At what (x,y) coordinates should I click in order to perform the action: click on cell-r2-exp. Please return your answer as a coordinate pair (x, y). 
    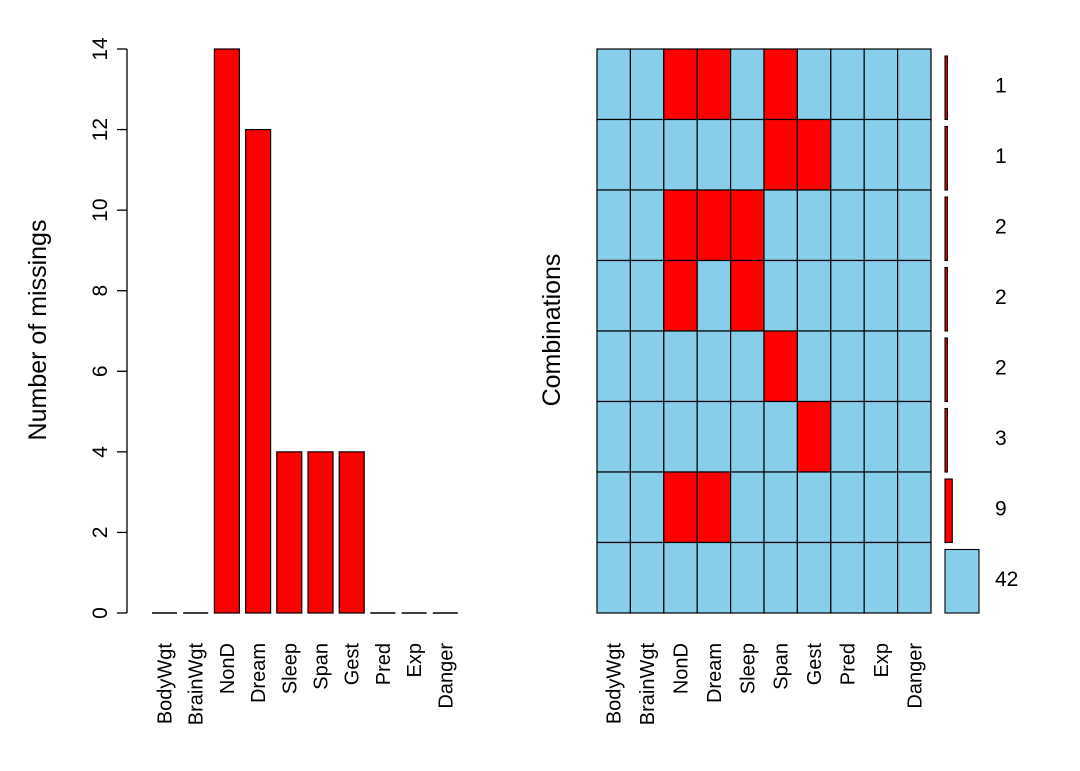
    Looking at the image, I should click on (881, 154).